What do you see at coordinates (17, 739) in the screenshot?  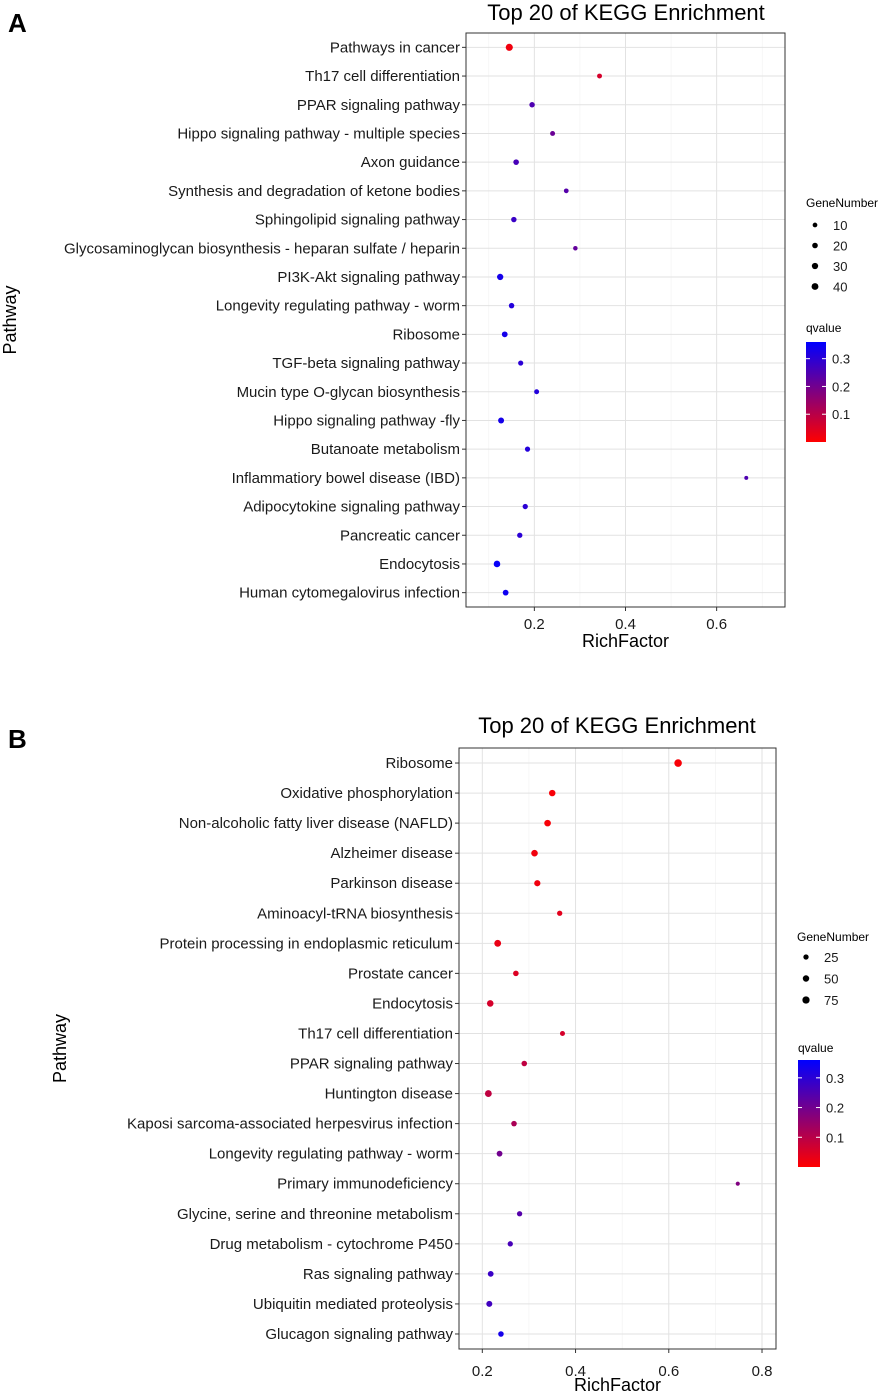 I see `panel-letter: B` at bounding box center [17, 739].